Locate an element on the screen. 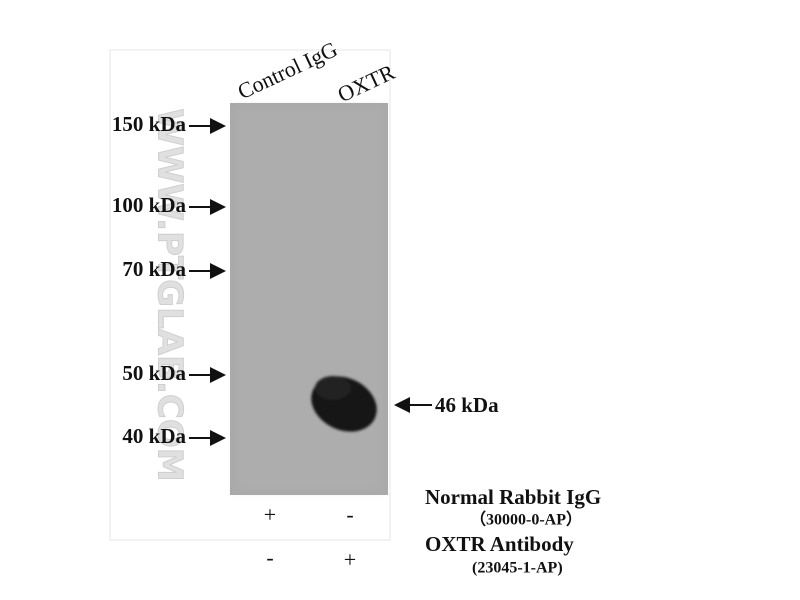  marker-label: 50 kDa is located at coordinates (154, 373).